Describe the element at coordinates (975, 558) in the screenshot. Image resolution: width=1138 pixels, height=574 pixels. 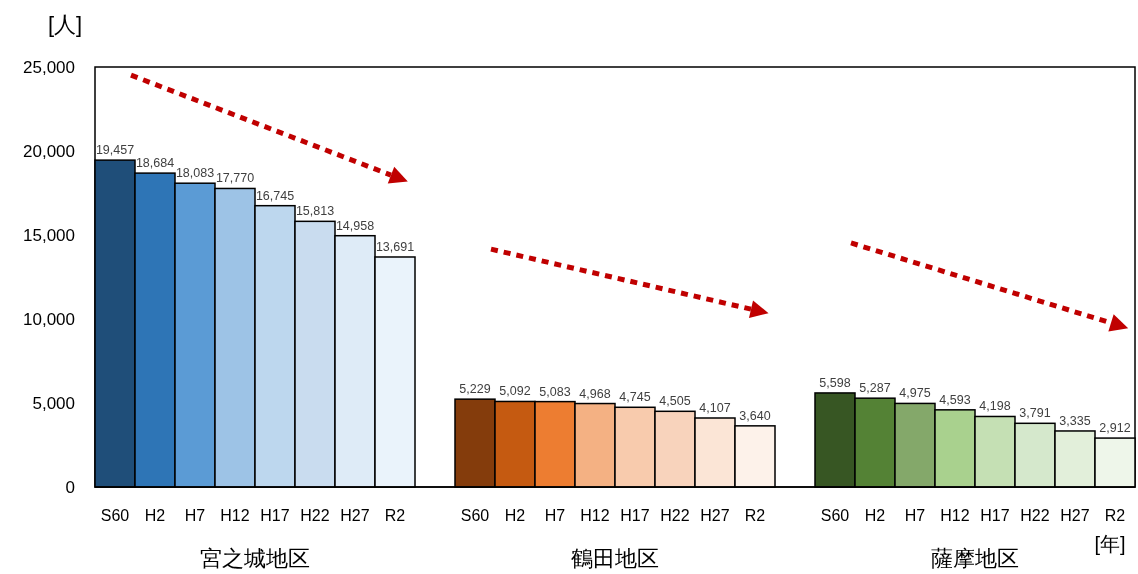
I see `text: 薩摩地区` at that location.